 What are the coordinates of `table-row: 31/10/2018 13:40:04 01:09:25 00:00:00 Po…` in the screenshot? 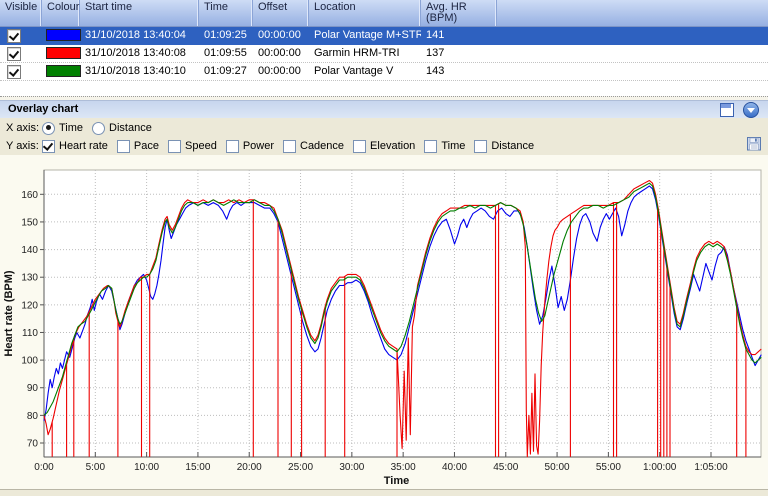 It's located at (384, 36).